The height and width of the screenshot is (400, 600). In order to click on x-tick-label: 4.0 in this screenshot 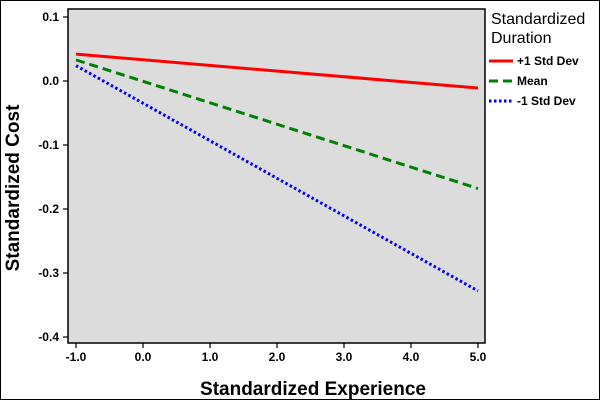, I will do `click(411, 357)`.